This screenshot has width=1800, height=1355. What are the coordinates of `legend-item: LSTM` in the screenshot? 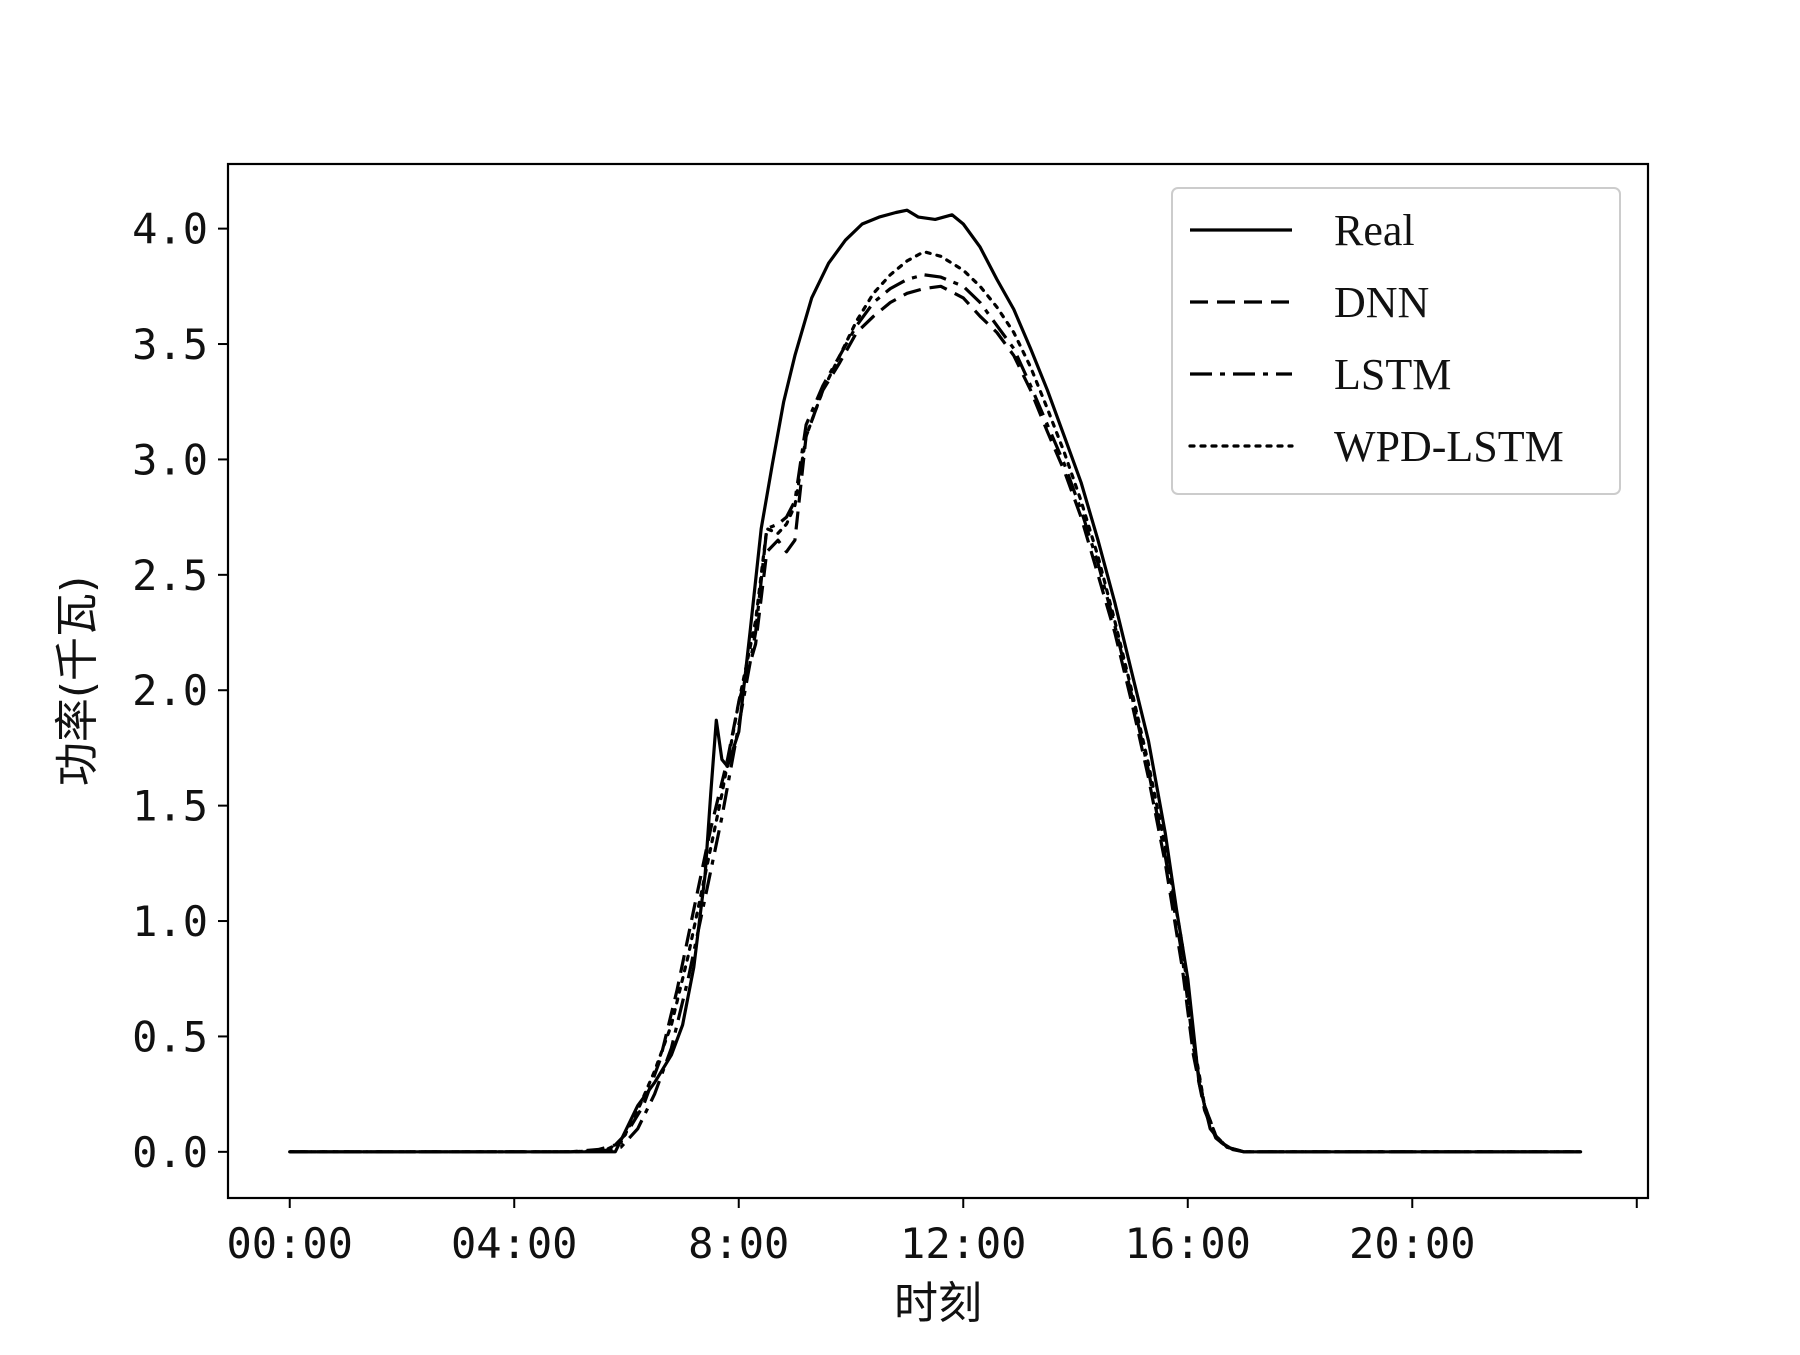 It's located at (1320, 374).